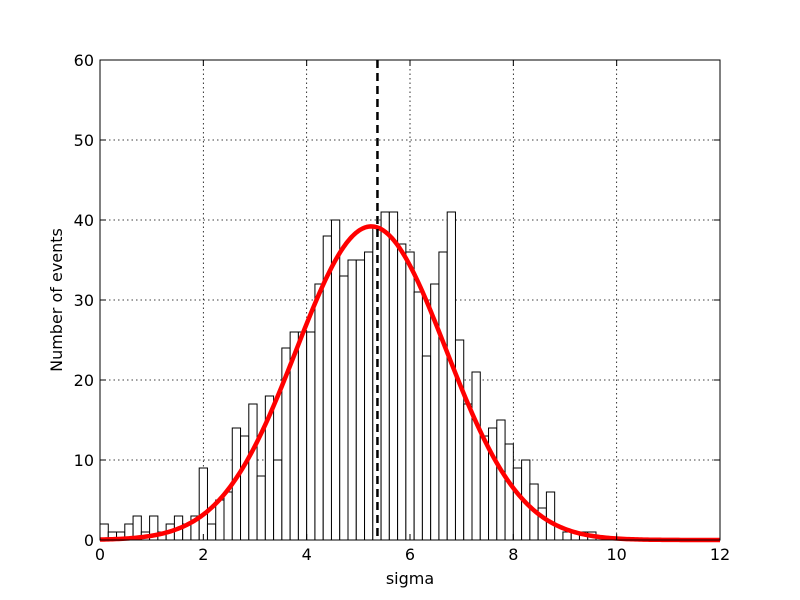 The width and height of the screenshot is (800, 600). Describe the element at coordinates (410, 578) in the screenshot. I see `x-axis-label: sigma` at that location.